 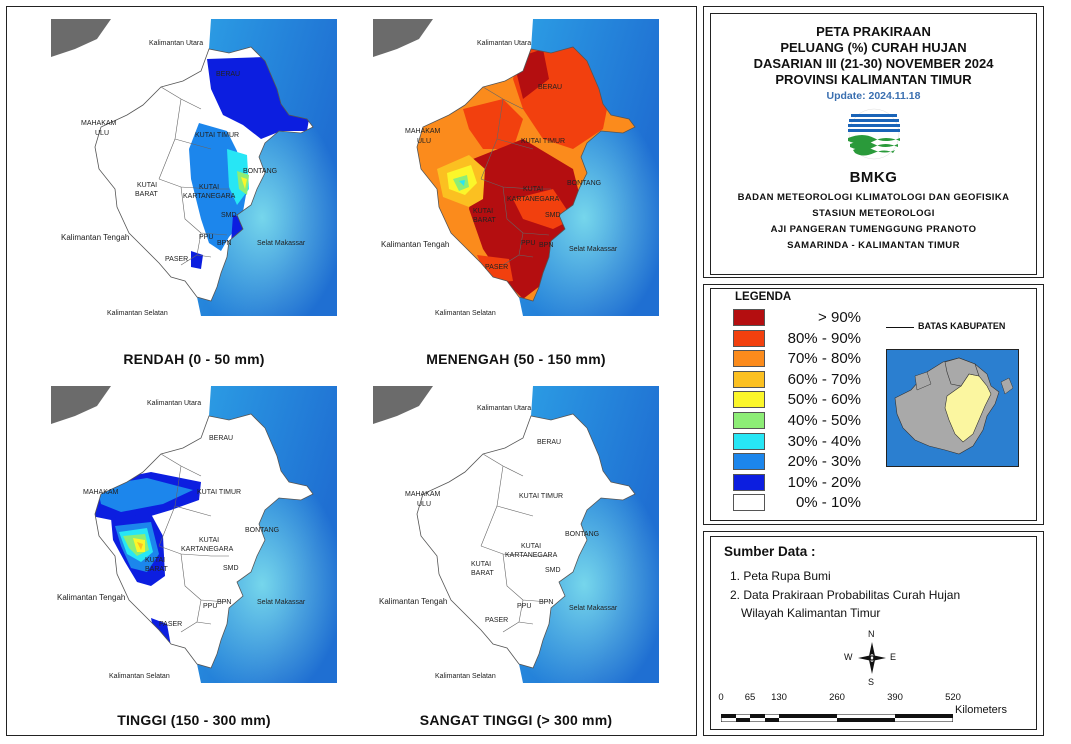 What do you see at coordinates (194, 720) in the screenshot?
I see `caption-tinggi: TINGGI (150 - 300 mm)` at bounding box center [194, 720].